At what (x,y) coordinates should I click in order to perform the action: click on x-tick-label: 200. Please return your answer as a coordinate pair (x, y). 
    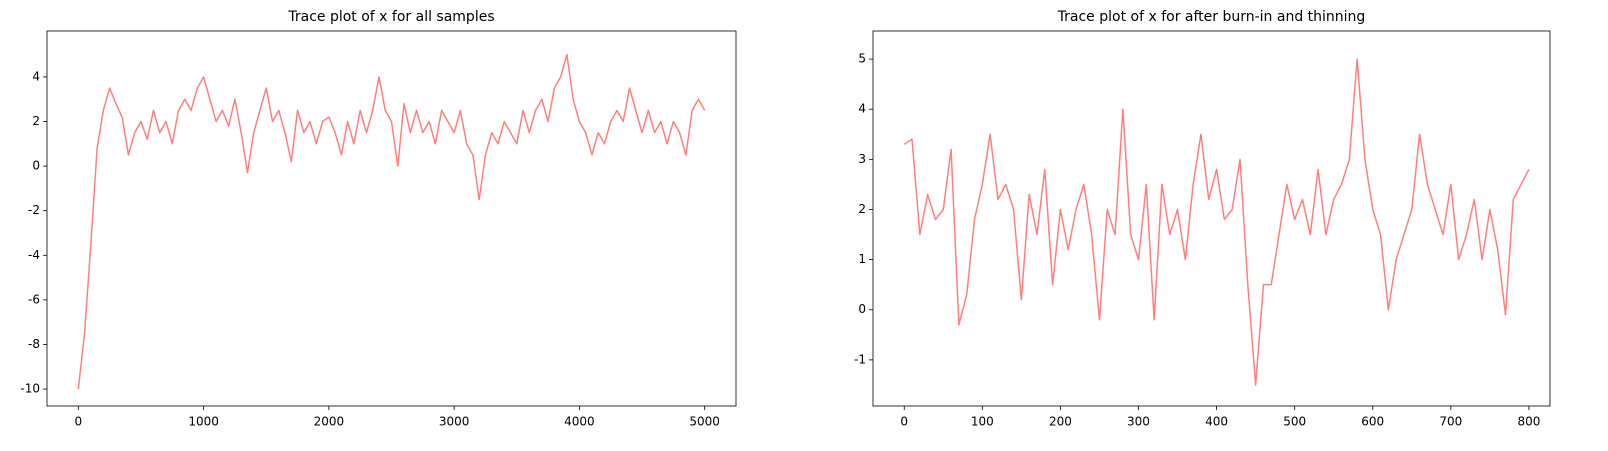
    Looking at the image, I should click on (1060, 422).